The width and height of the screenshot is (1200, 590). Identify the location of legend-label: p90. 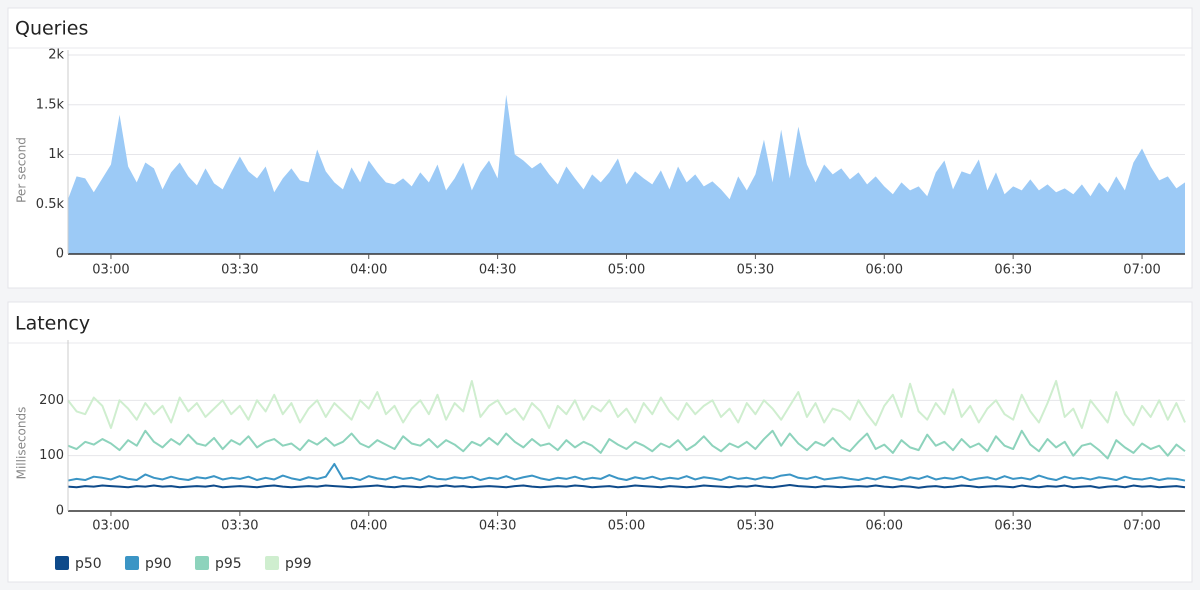
(158, 564).